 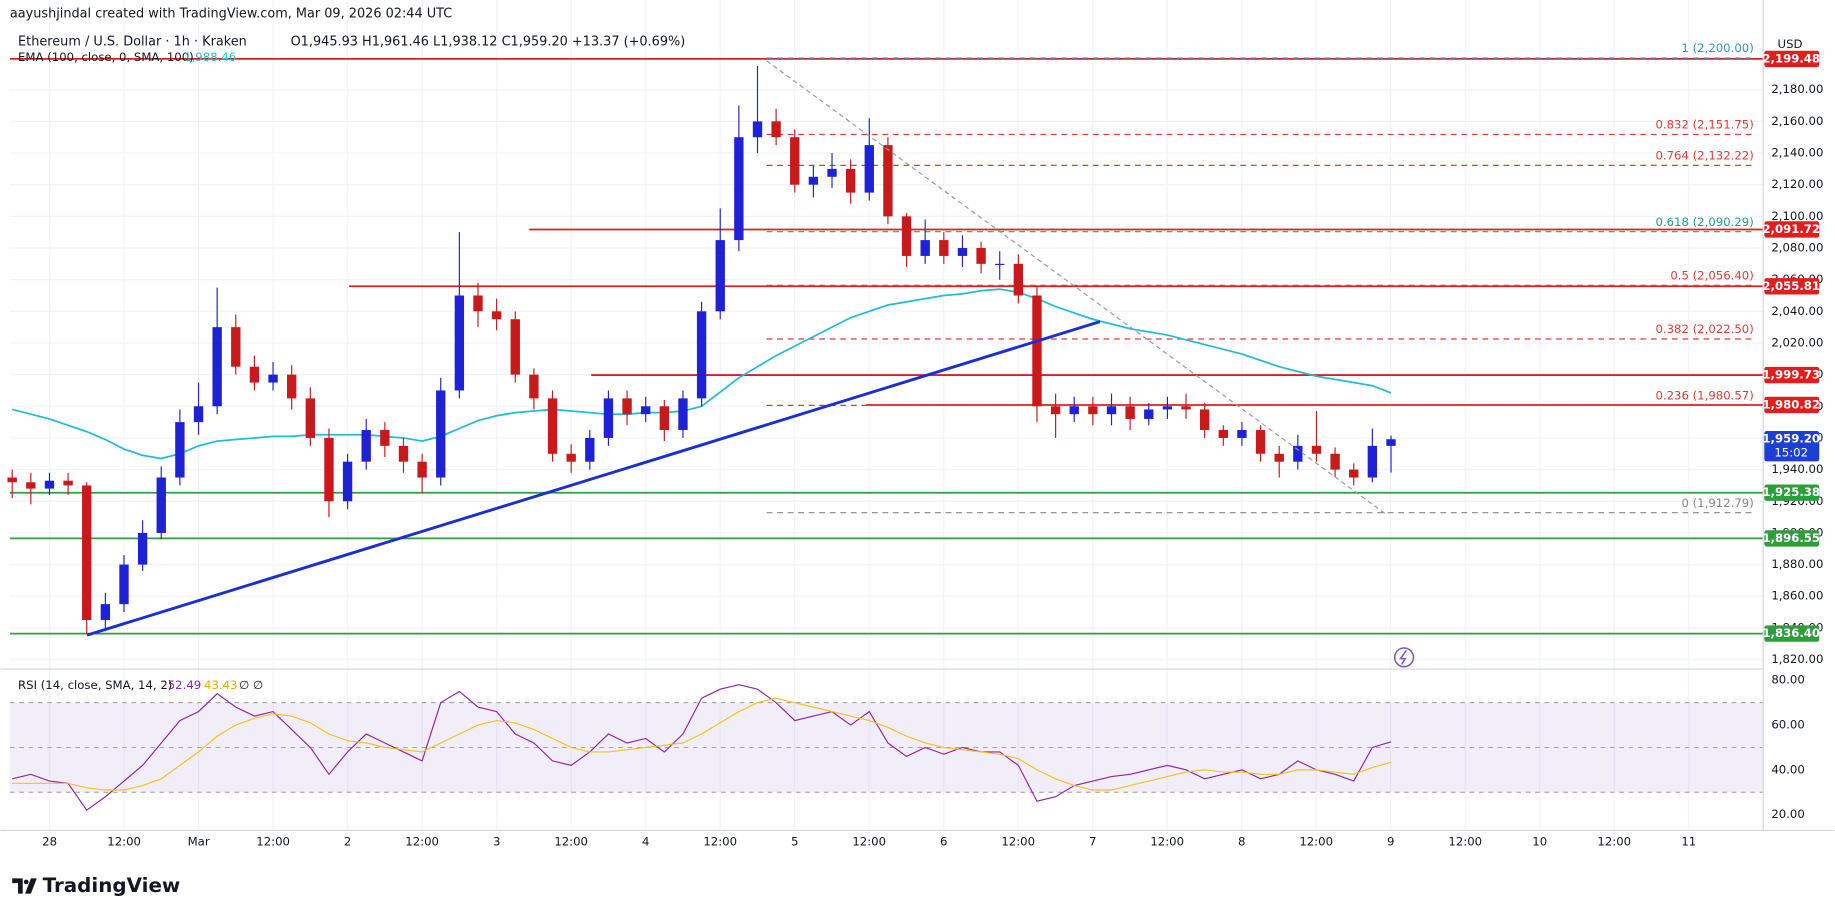 What do you see at coordinates (1704, 329) in the screenshot?
I see `fib-label: 0.382 (2,022.50)` at bounding box center [1704, 329].